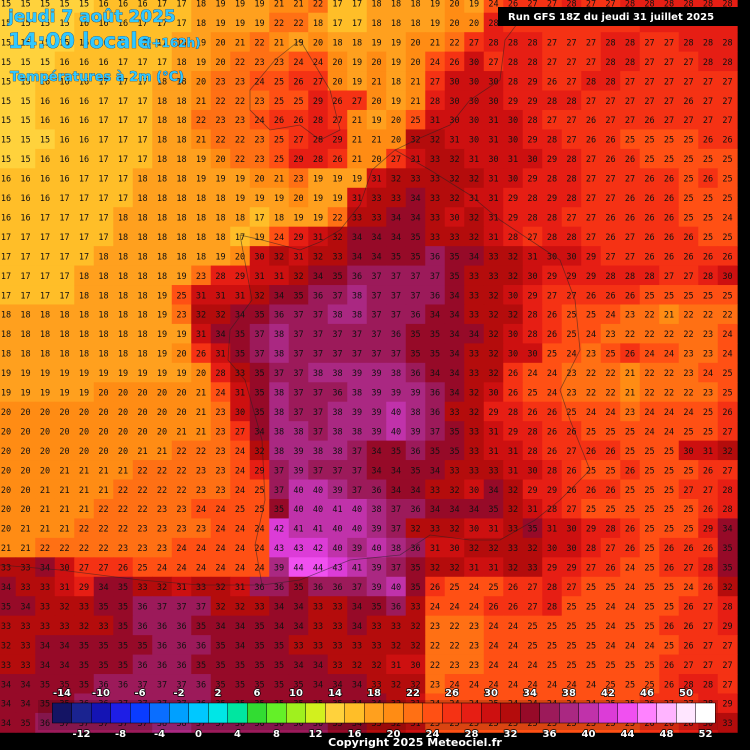  Describe the element at coordinates (357, 316) in the screenshot. I see `temperature-value: 38` at that location.